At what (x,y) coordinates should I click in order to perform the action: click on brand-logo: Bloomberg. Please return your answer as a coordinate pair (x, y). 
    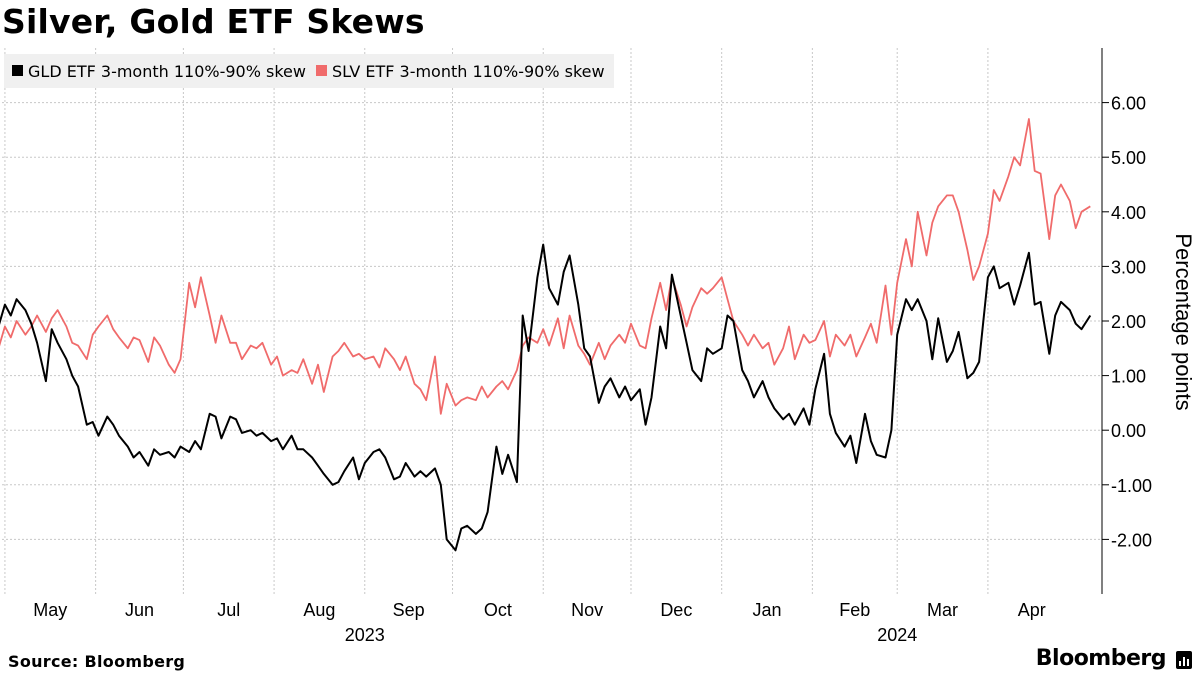
    Looking at the image, I should click on (1101, 658).